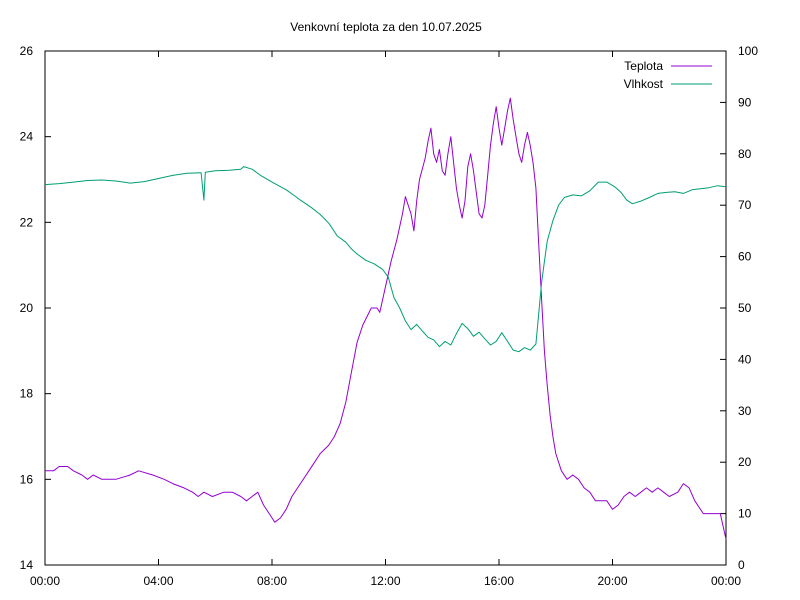  What do you see at coordinates (386, 27) in the screenshot?
I see `chart-title: Venkovní teplota za den 10.07.2025` at bounding box center [386, 27].